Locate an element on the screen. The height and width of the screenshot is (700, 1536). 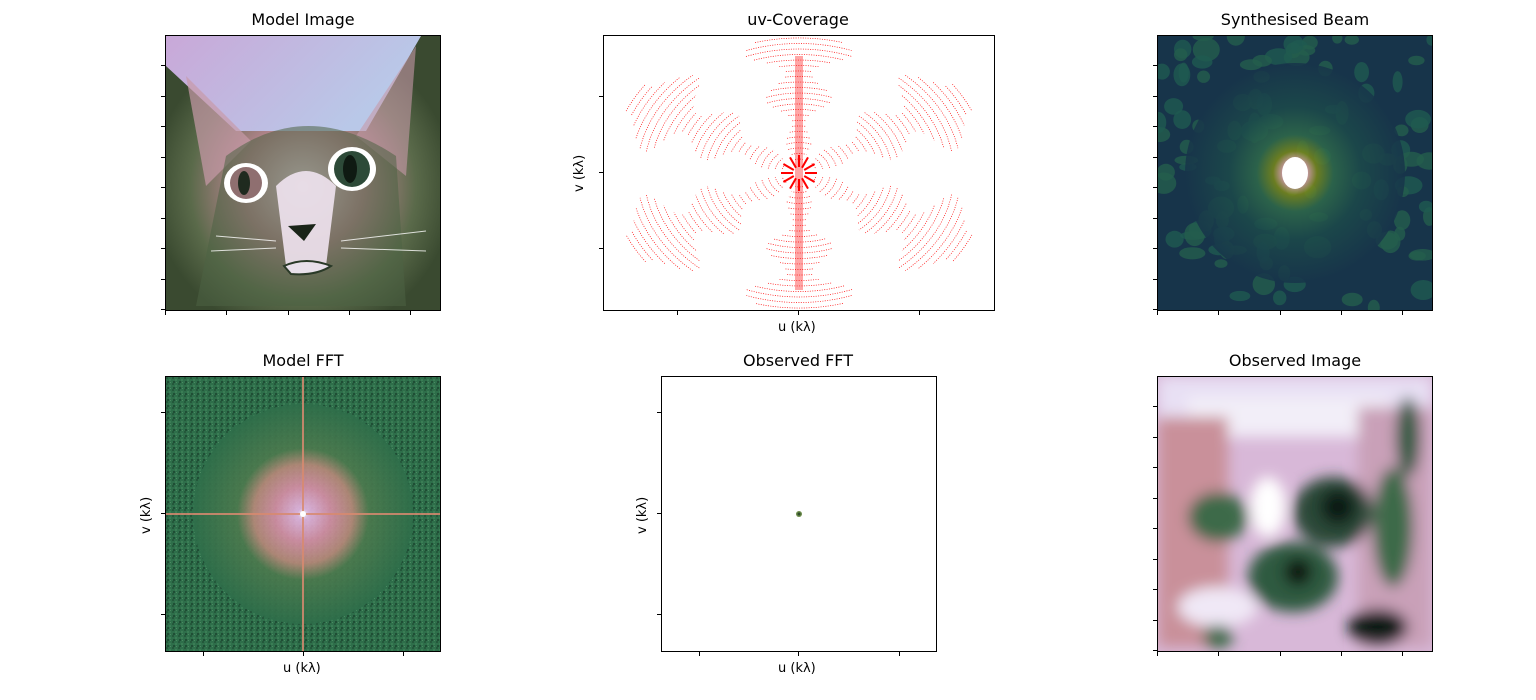
model-fft-xlabel: u (kλ) is located at coordinates (302, 668).